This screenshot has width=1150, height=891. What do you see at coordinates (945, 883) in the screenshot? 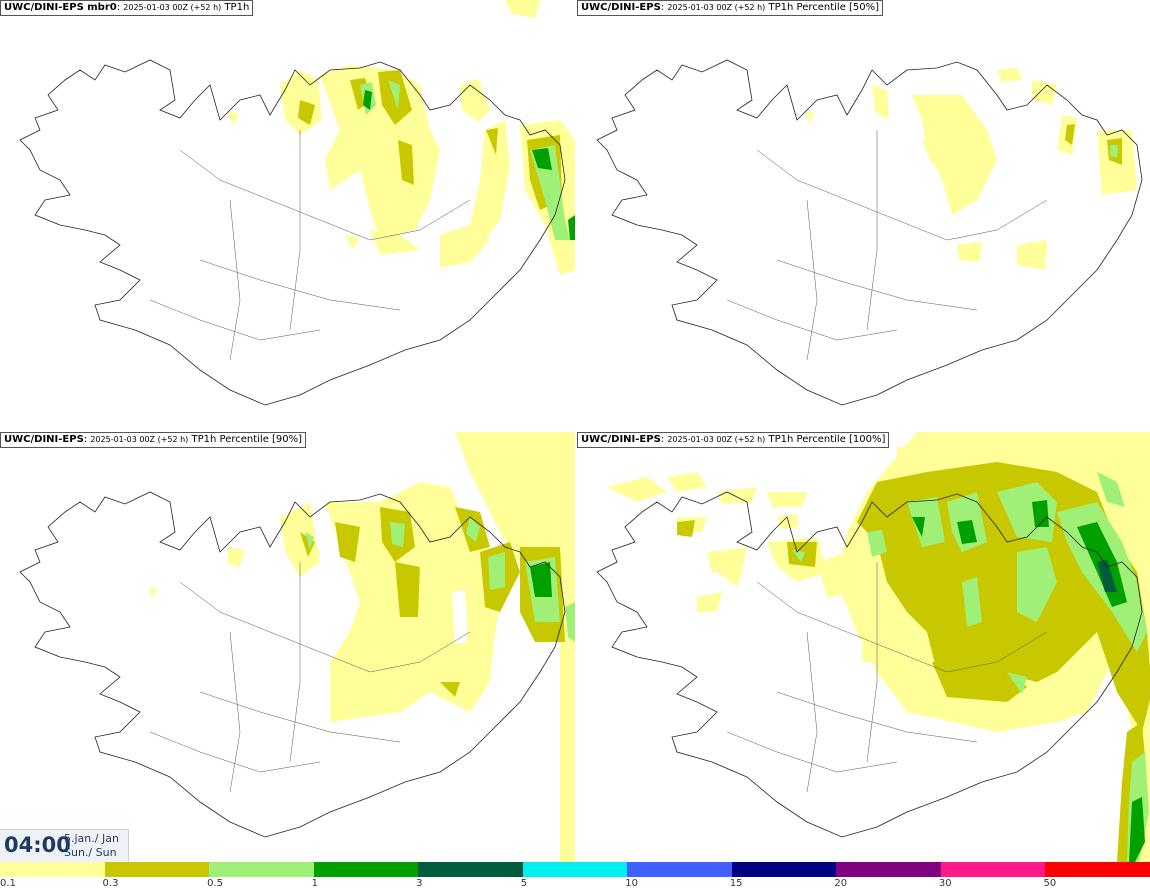
I see `legend-label: 30` at bounding box center [945, 883].